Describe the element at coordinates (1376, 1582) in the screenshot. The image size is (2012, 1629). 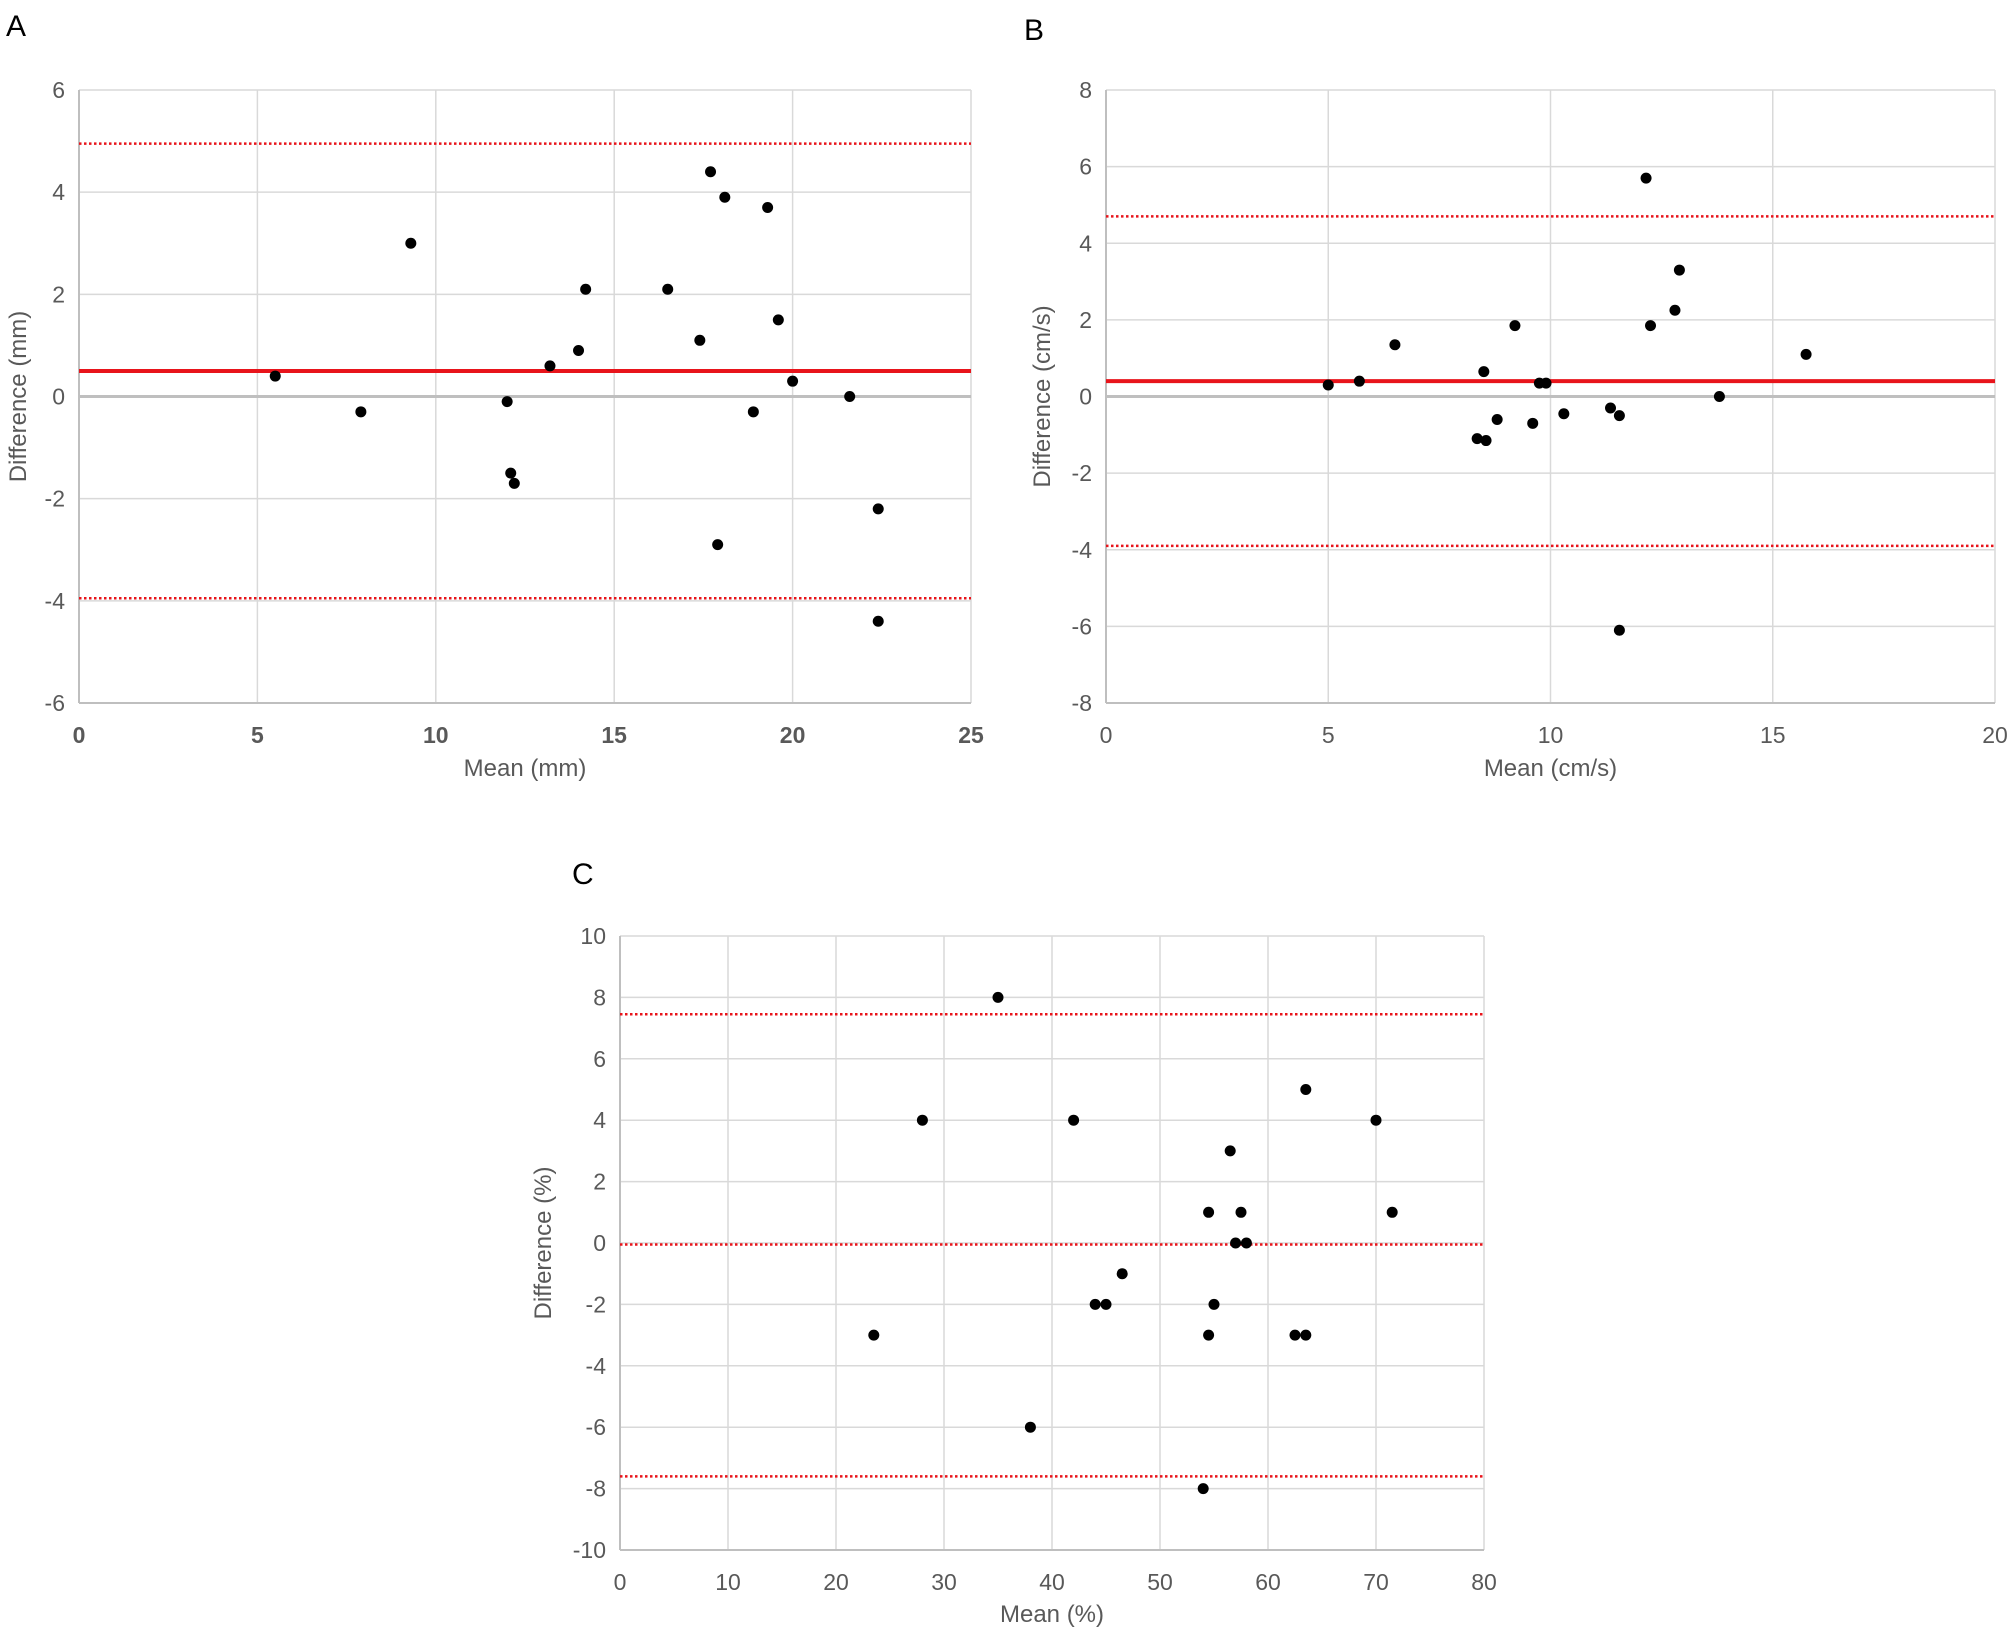
I see `x-tick-label: 70` at that location.